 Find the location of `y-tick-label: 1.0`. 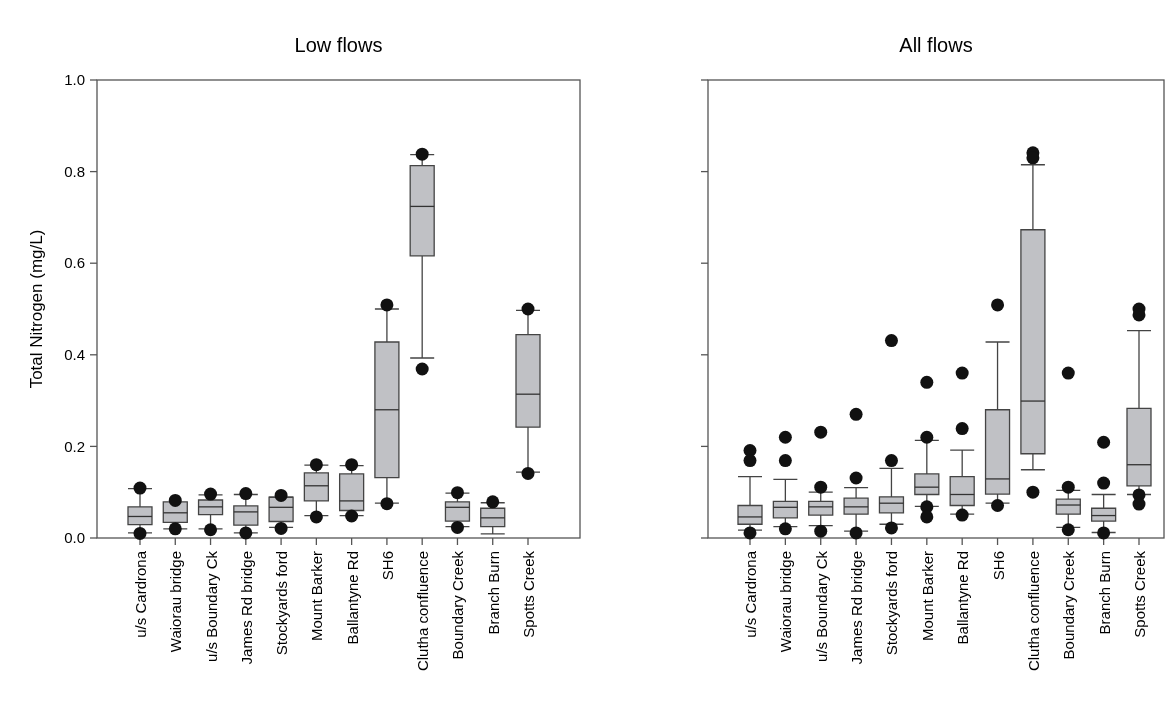

y-tick-label: 1.0 is located at coordinates (74, 80).